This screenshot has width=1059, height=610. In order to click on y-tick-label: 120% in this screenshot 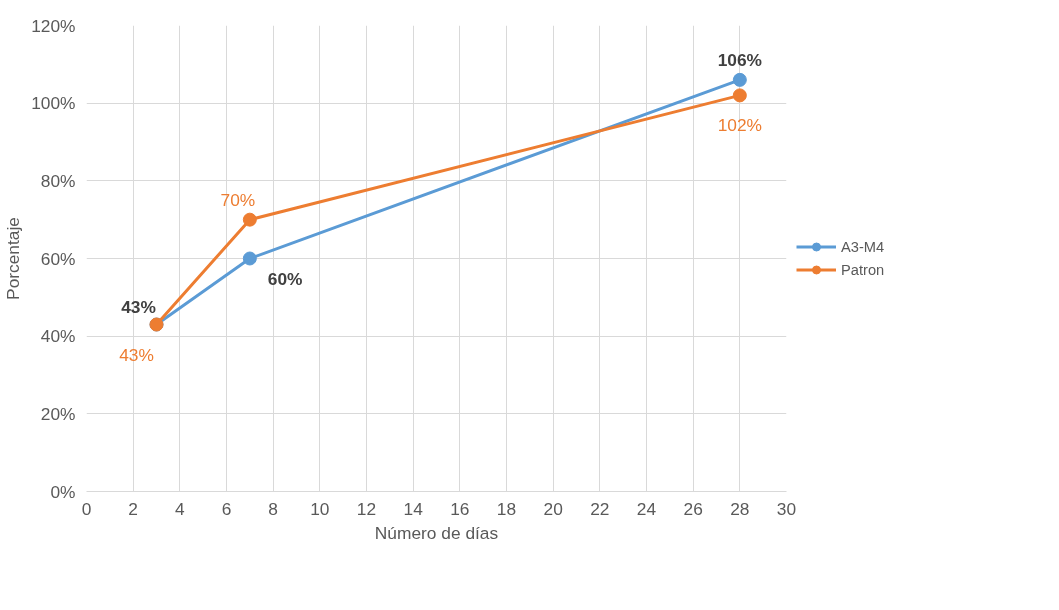, I will do `click(53, 25)`.